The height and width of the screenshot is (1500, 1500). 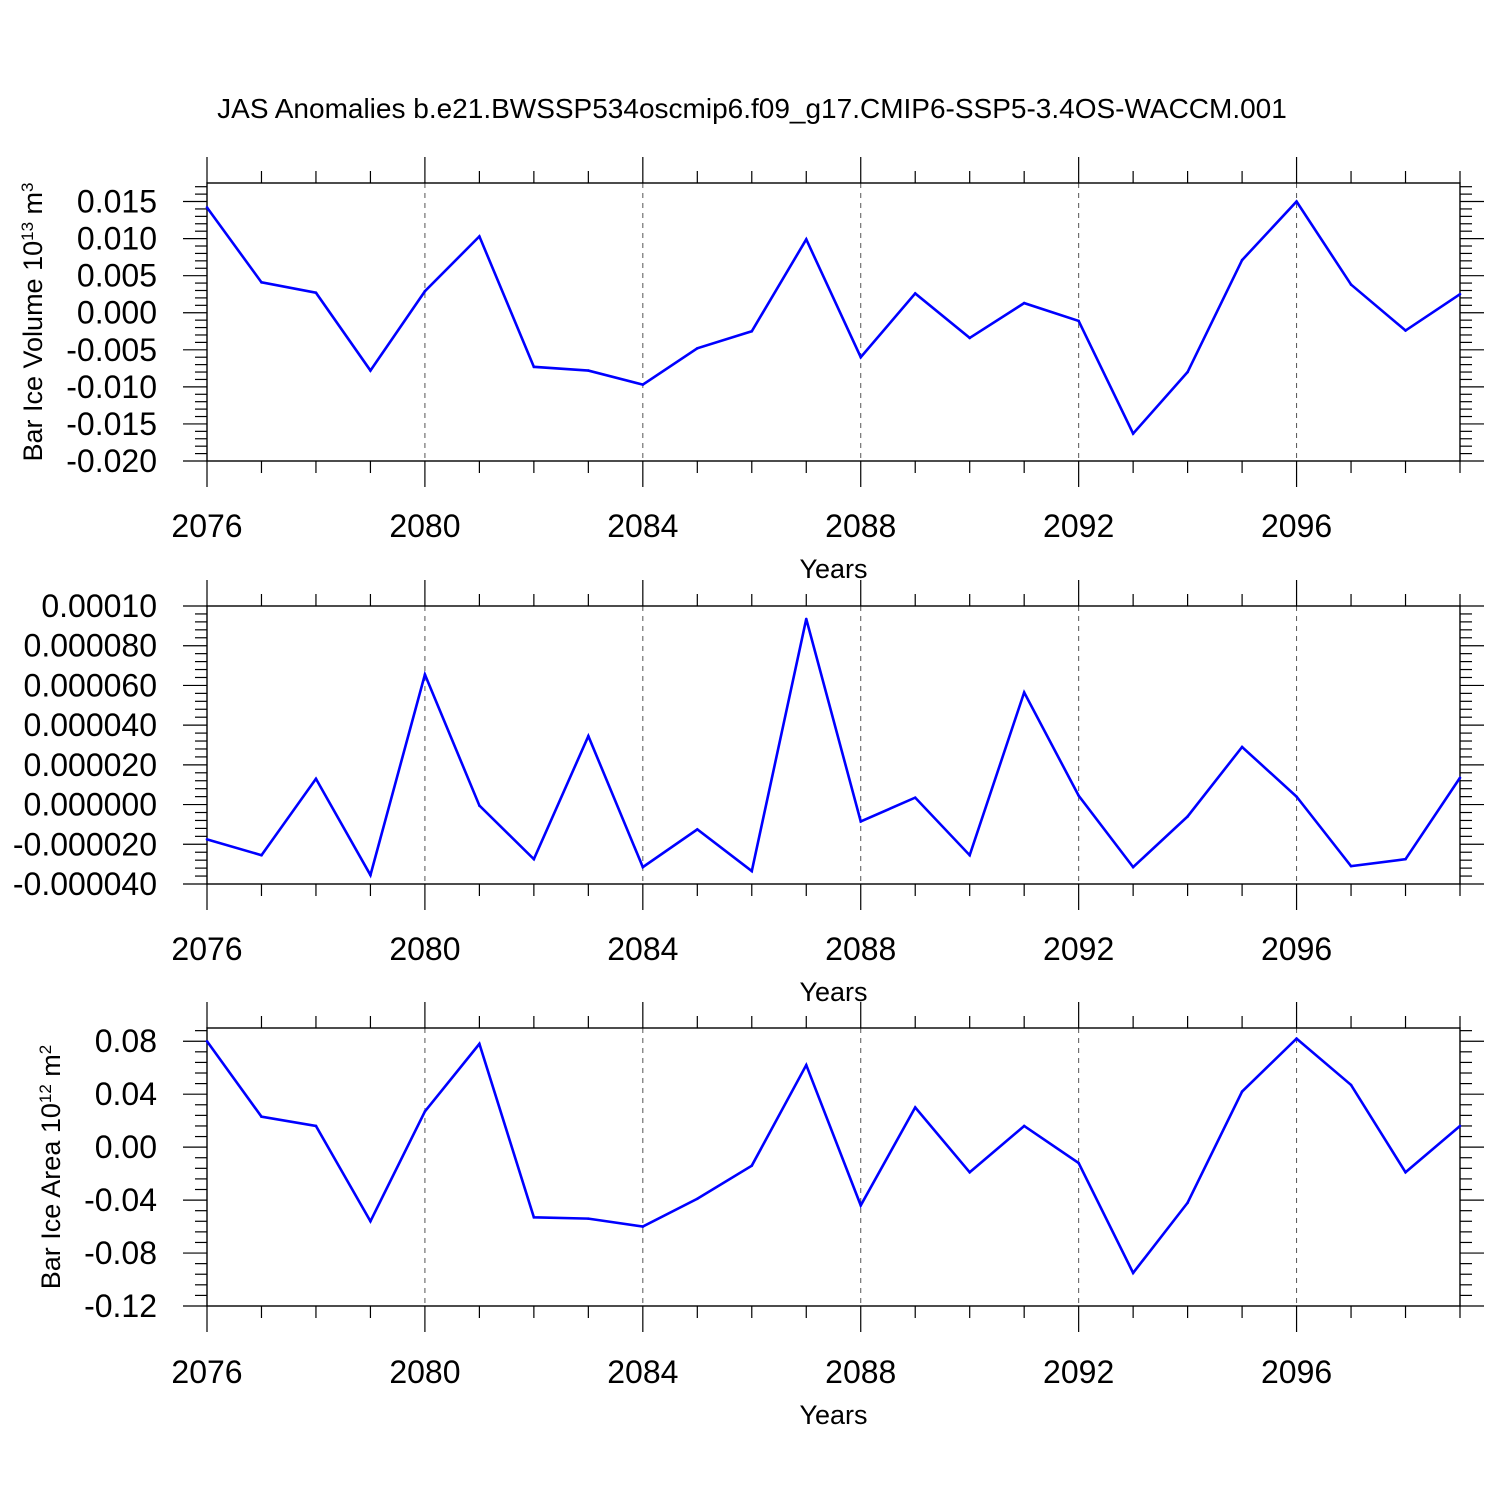 What do you see at coordinates (33, 351) in the screenshot?
I see `y-axis-label-text: Bar Ice Volume 10` at bounding box center [33, 351].